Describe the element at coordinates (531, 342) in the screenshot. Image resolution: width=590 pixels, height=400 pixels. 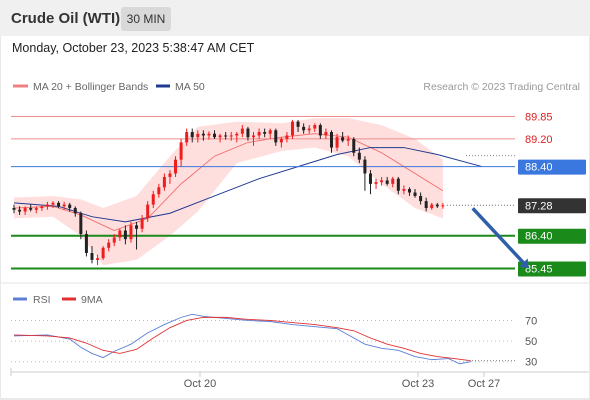
I see `rsi-tick-label: 50` at that location.